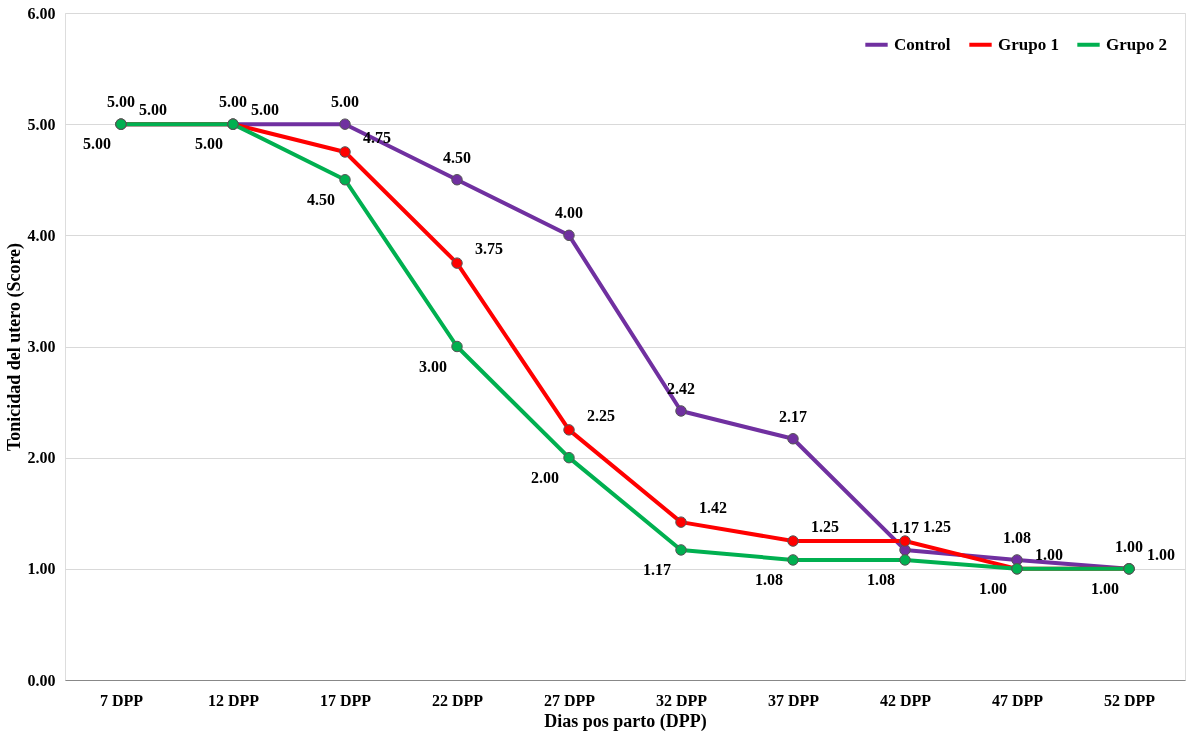 The image size is (1203, 749). Describe the element at coordinates (345, 700) in the screenshot. I see `x-tick-label: 17 DPP` at that location.